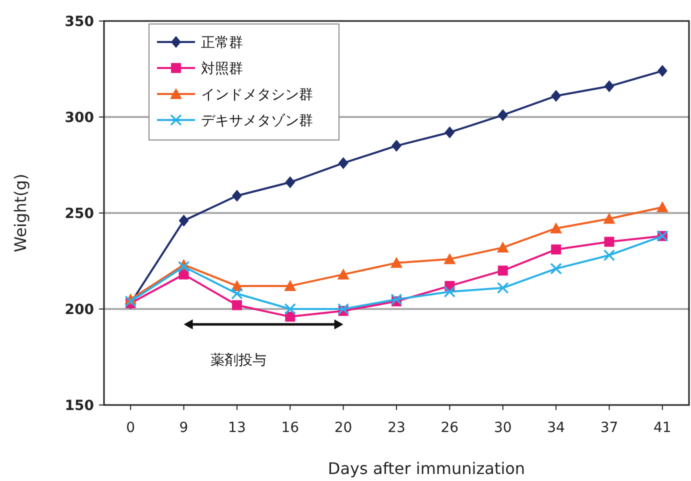 This screenshot has width=691, height=481. I want to click on x-tick-label: 23, so click(397, 428).